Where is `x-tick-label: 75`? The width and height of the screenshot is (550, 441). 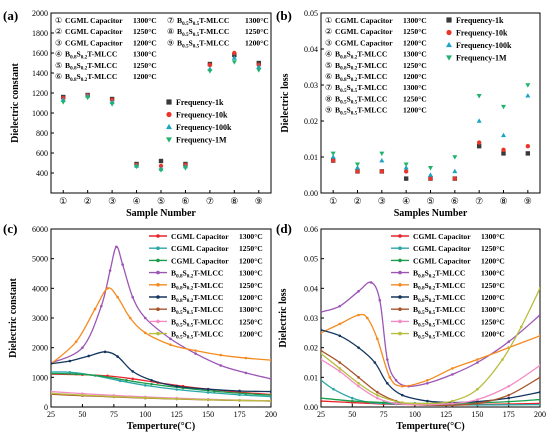 x-tick-label: 75 is located at coordinates (384, 414).